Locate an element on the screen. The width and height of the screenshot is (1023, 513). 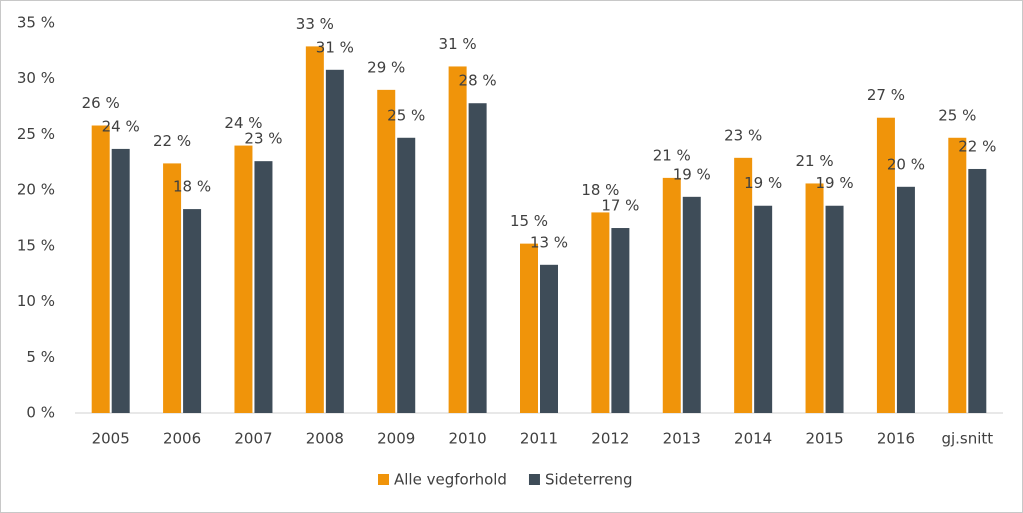
value-label: 20 % is located at coordinates (906, 164).